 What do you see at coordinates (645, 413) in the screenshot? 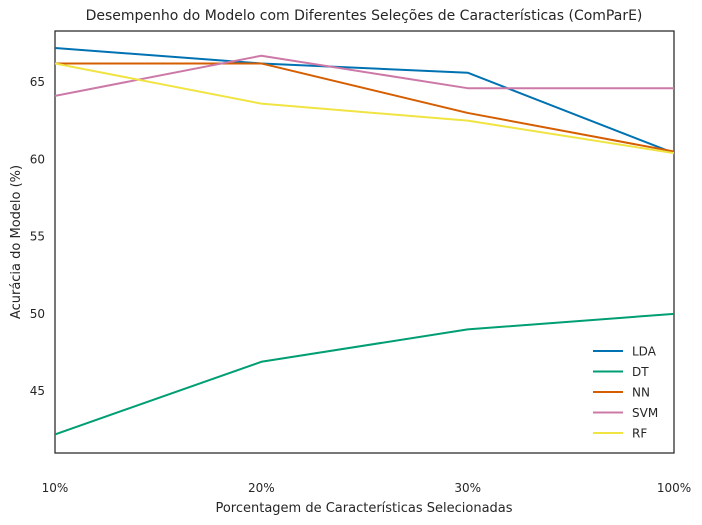
I see `legend-label-svm: SVM` at bounding box center [645, 413].